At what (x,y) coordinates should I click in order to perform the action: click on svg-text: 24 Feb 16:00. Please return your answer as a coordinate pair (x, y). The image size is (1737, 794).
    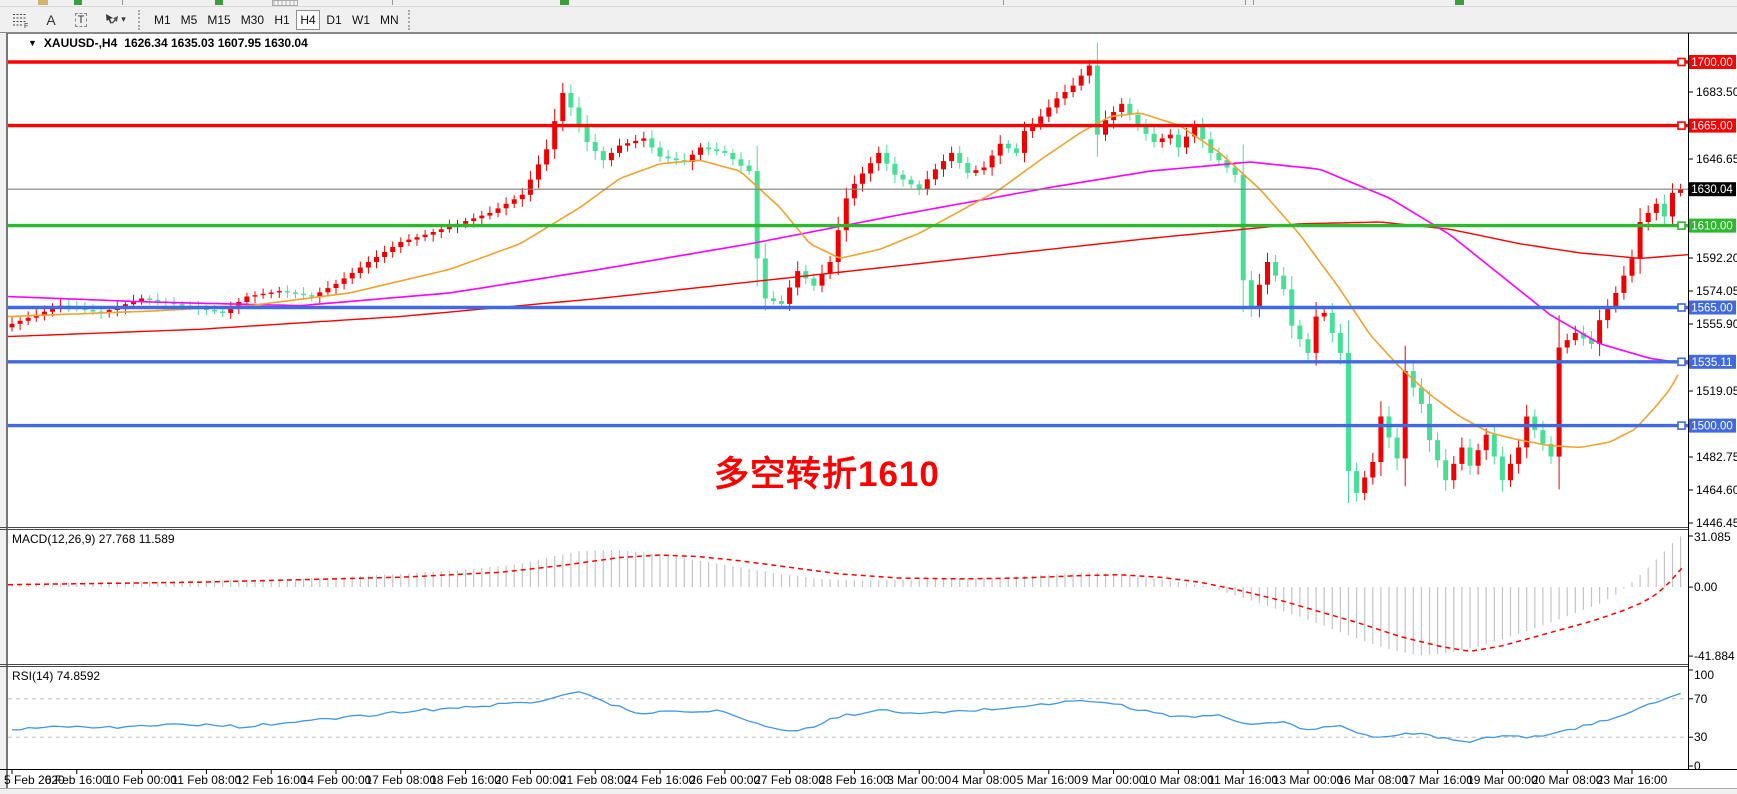
    Looking at the image, I should click on (660, 780).